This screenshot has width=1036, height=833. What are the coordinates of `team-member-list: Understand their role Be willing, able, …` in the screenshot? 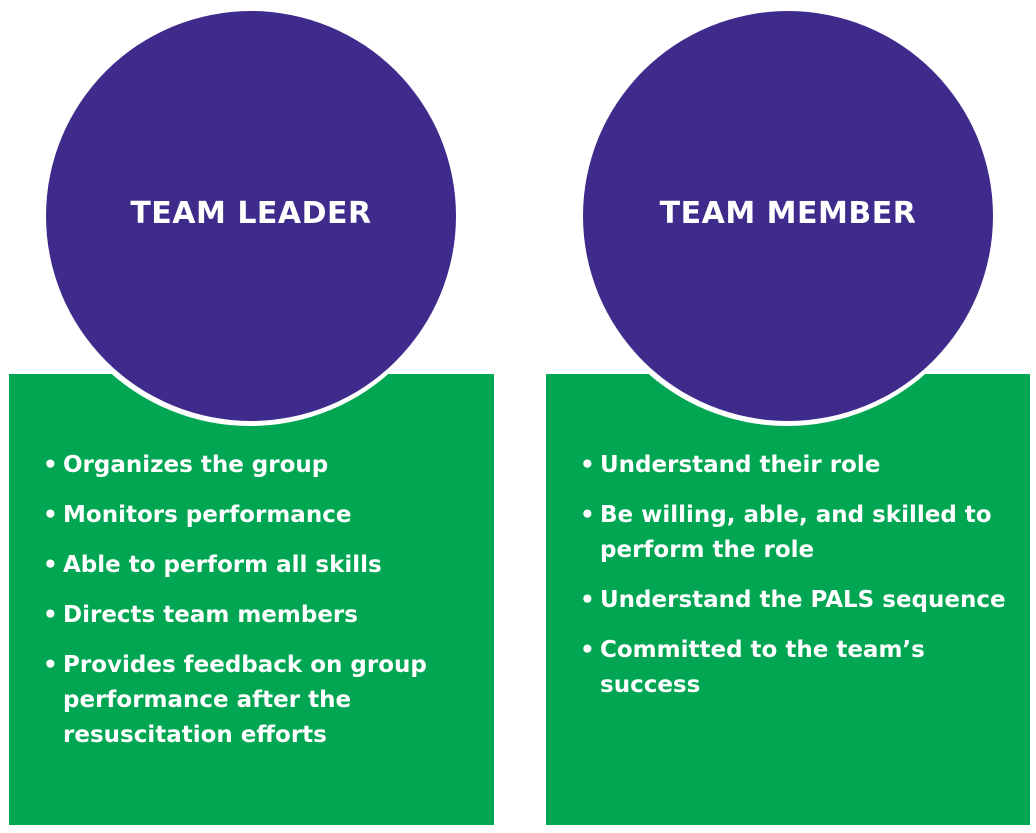 It's located at (793, 583).